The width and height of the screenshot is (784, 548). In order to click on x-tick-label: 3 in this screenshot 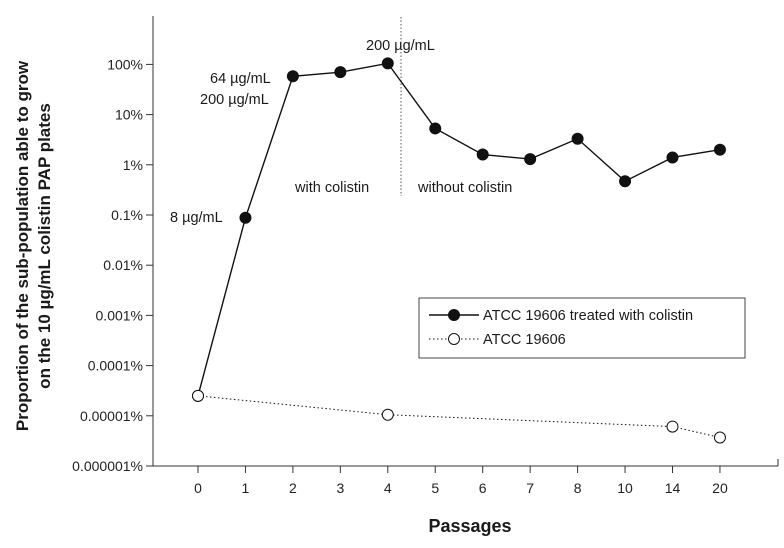, I will do `click(340, 488)`.